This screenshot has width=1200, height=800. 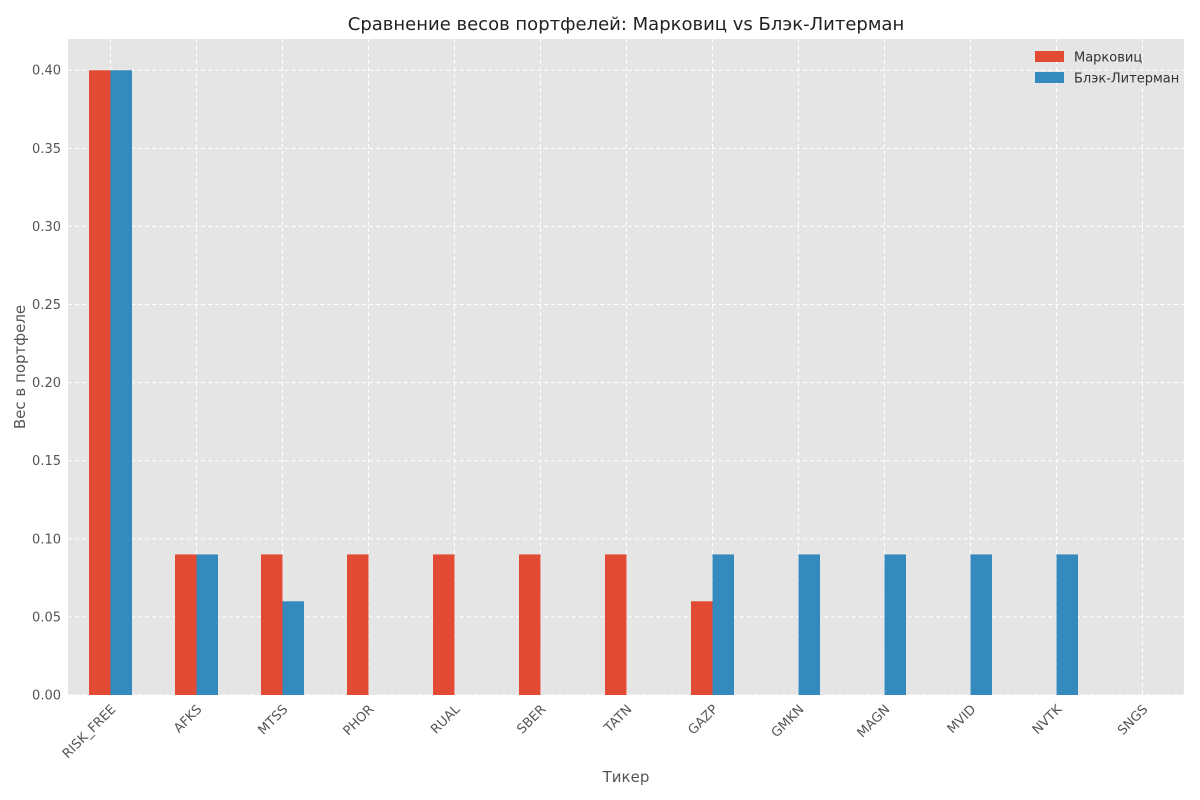 What do you see at coordinates (703, 720) in the screenshot?
I see `x-tick-label: GAZP` at bounding box center [703, 720].